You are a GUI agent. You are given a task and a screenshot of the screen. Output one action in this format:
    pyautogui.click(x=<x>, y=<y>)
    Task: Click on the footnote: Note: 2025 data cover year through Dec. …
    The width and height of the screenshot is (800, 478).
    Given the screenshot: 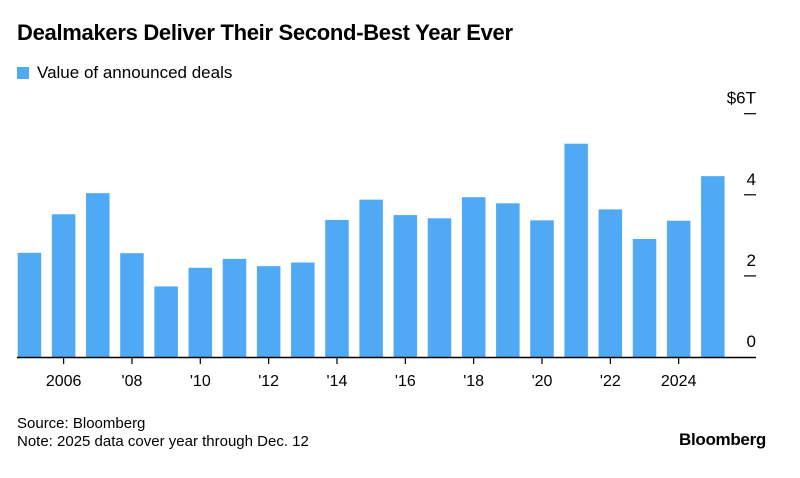 What is the action you would take?
    pyautogui.click(x=163, y=441)
    